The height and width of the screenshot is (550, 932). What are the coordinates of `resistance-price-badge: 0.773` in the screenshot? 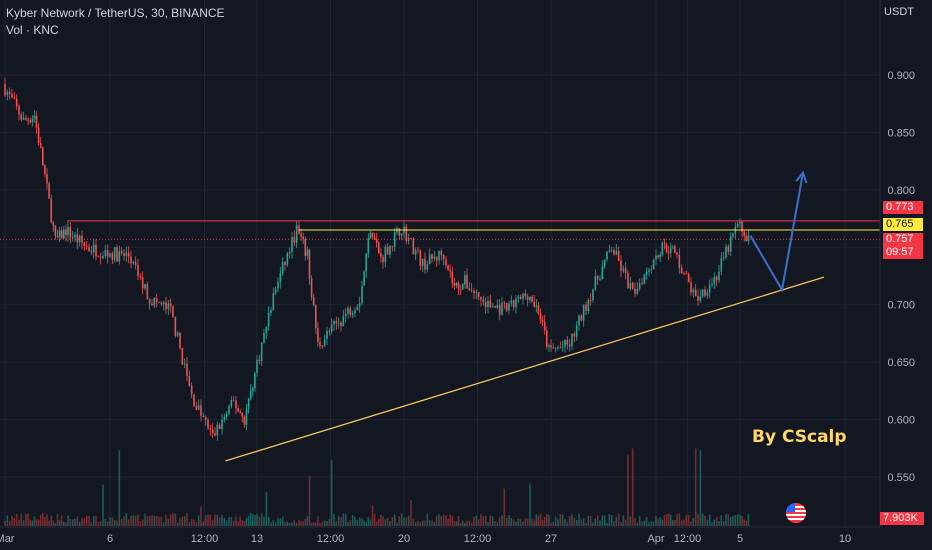 It's located at (903, 207).